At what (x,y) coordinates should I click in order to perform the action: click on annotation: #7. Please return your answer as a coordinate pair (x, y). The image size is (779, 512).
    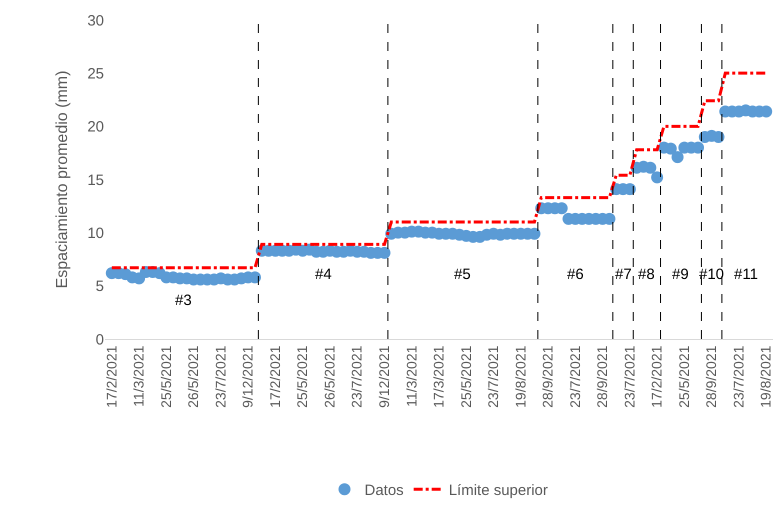
    Looking at the image, I should click on (623, 274).